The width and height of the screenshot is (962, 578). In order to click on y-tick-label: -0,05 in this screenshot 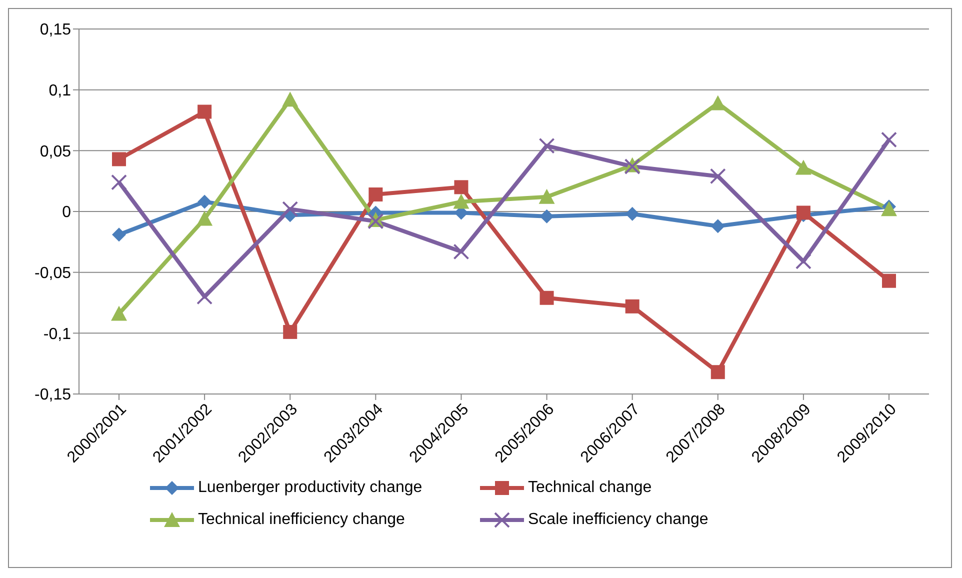, I will do `click(53, 273)`.